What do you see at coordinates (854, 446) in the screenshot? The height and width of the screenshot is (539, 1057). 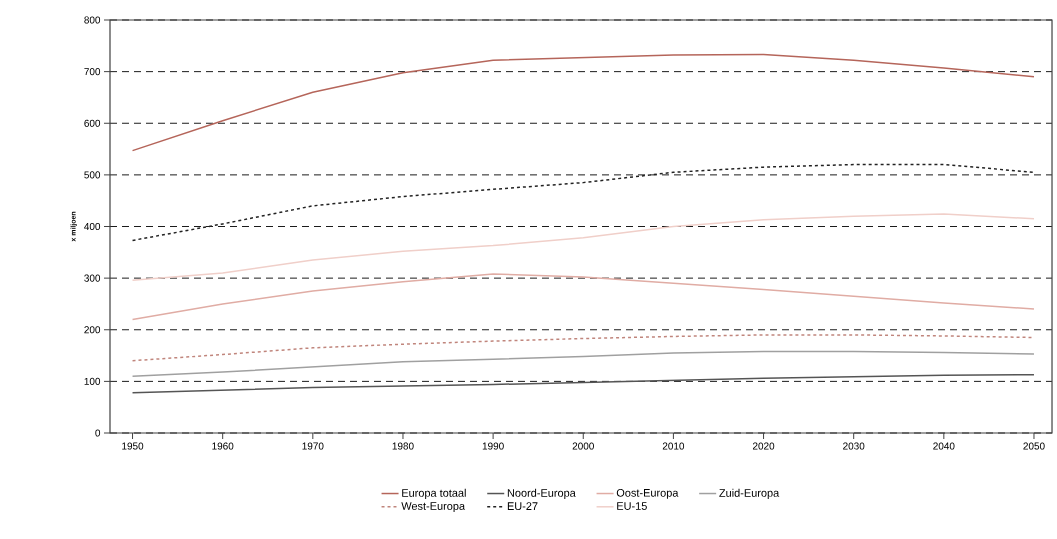 I see `x-tick-label: 2030` at bounding box center [854, 446].